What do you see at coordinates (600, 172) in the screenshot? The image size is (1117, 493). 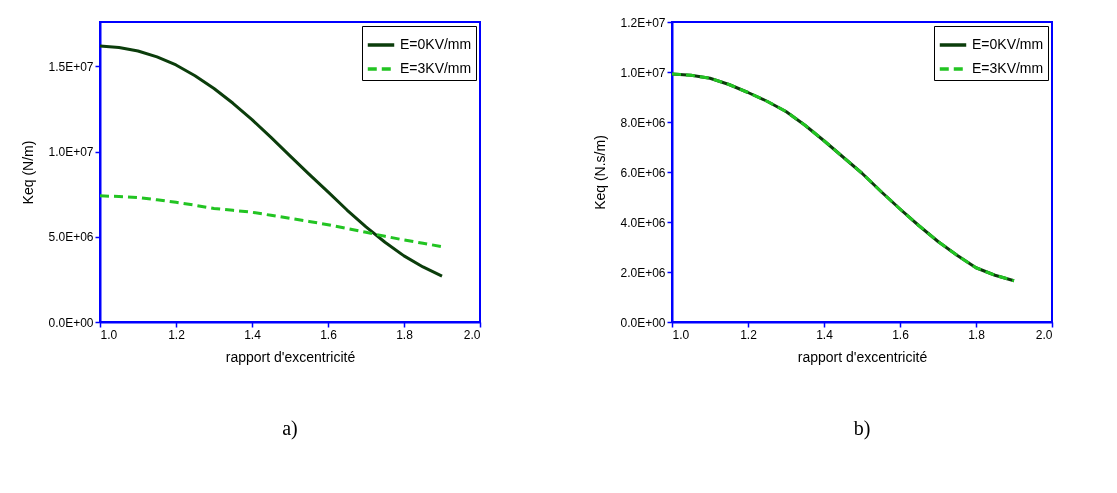 I see `y-axis-title: Keq (N.s/m)` at bounding box center [600, 172].